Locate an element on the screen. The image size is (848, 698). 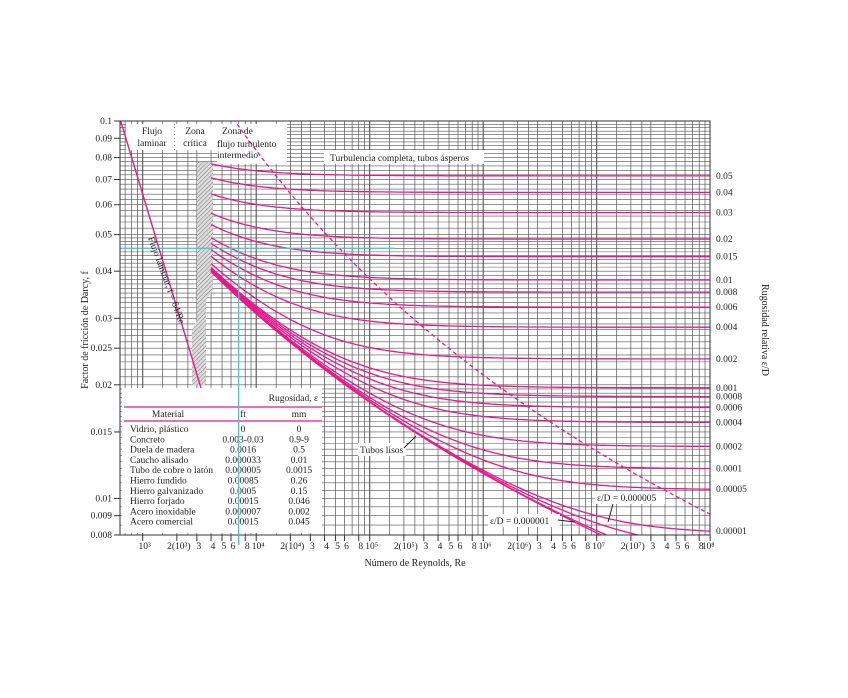
ed-5e6-arrow is located at coordinates (610, 513).